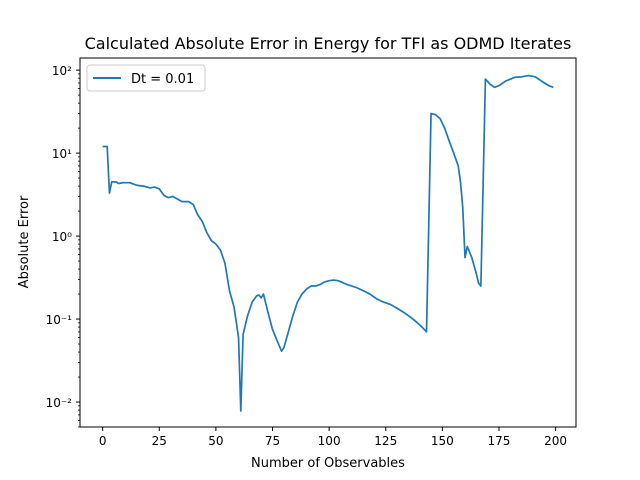  I want to click on y-tick-label: 10⁻², so click(59, 403).